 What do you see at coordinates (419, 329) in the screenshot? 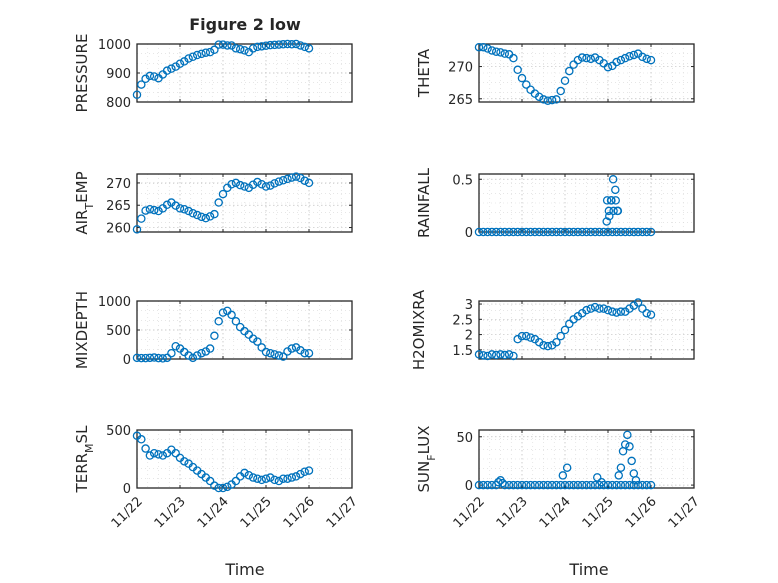
I see `y-axis-label-h2omixra: H2OMIXRA` at bounding box center [419, 329].